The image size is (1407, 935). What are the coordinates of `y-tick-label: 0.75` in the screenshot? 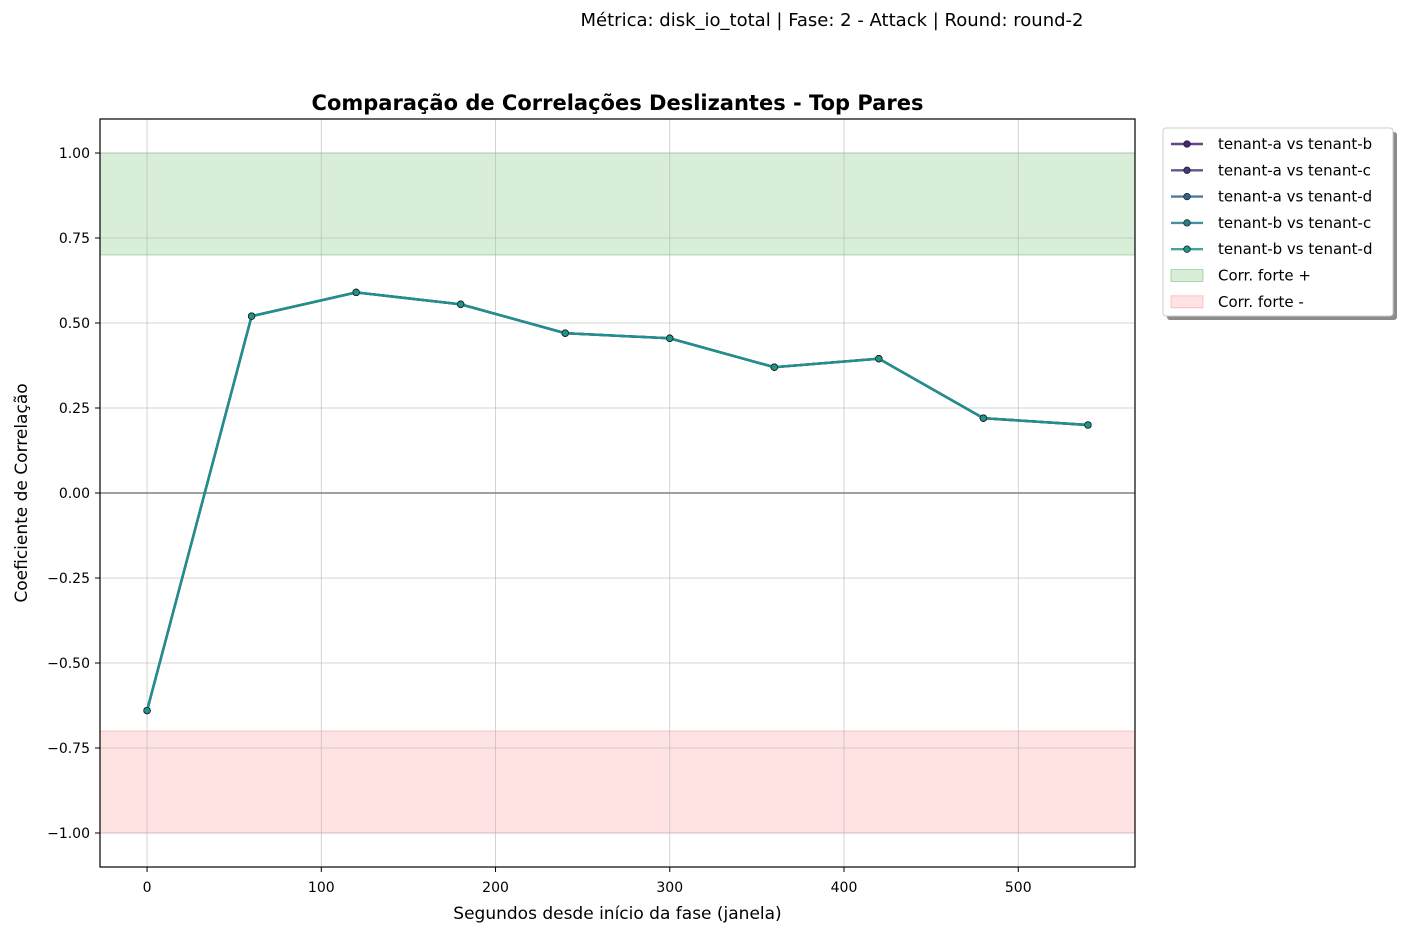 It's located at (74, 239).